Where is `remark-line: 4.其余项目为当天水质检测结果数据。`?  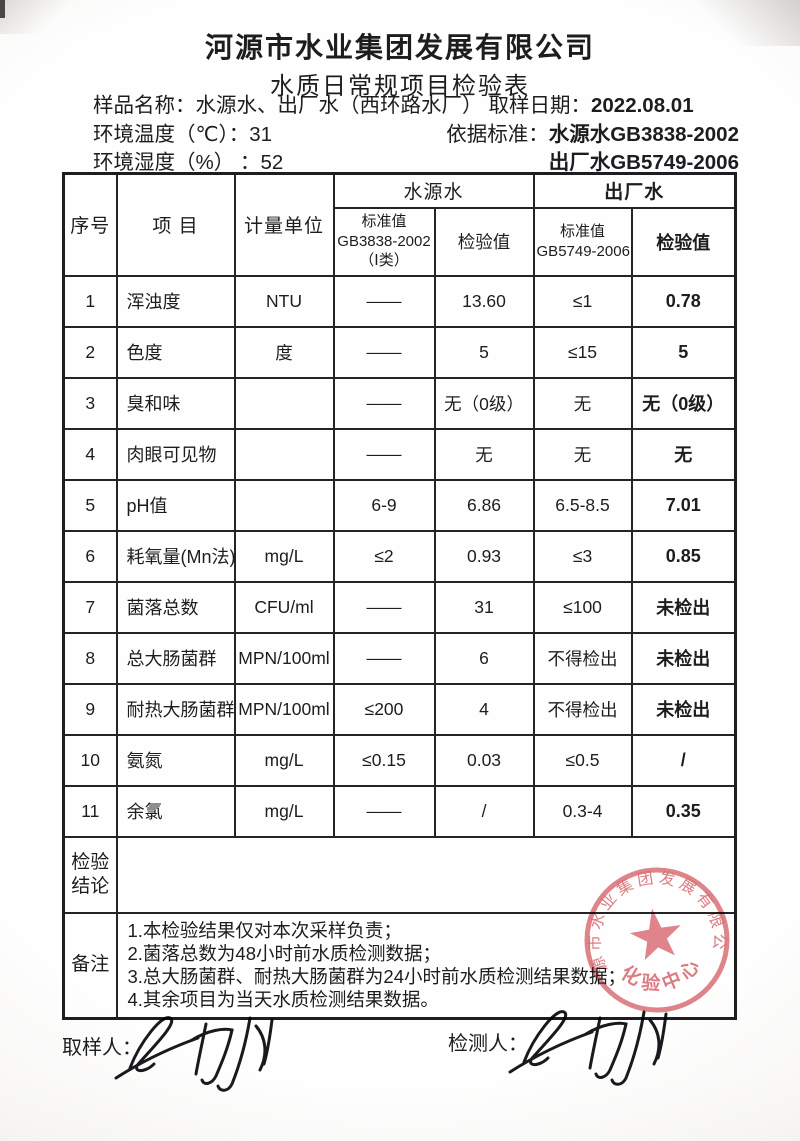
remark-line: 4.其余项目为当天水质检测结果数据。 is located at coordinates (283, 1000).